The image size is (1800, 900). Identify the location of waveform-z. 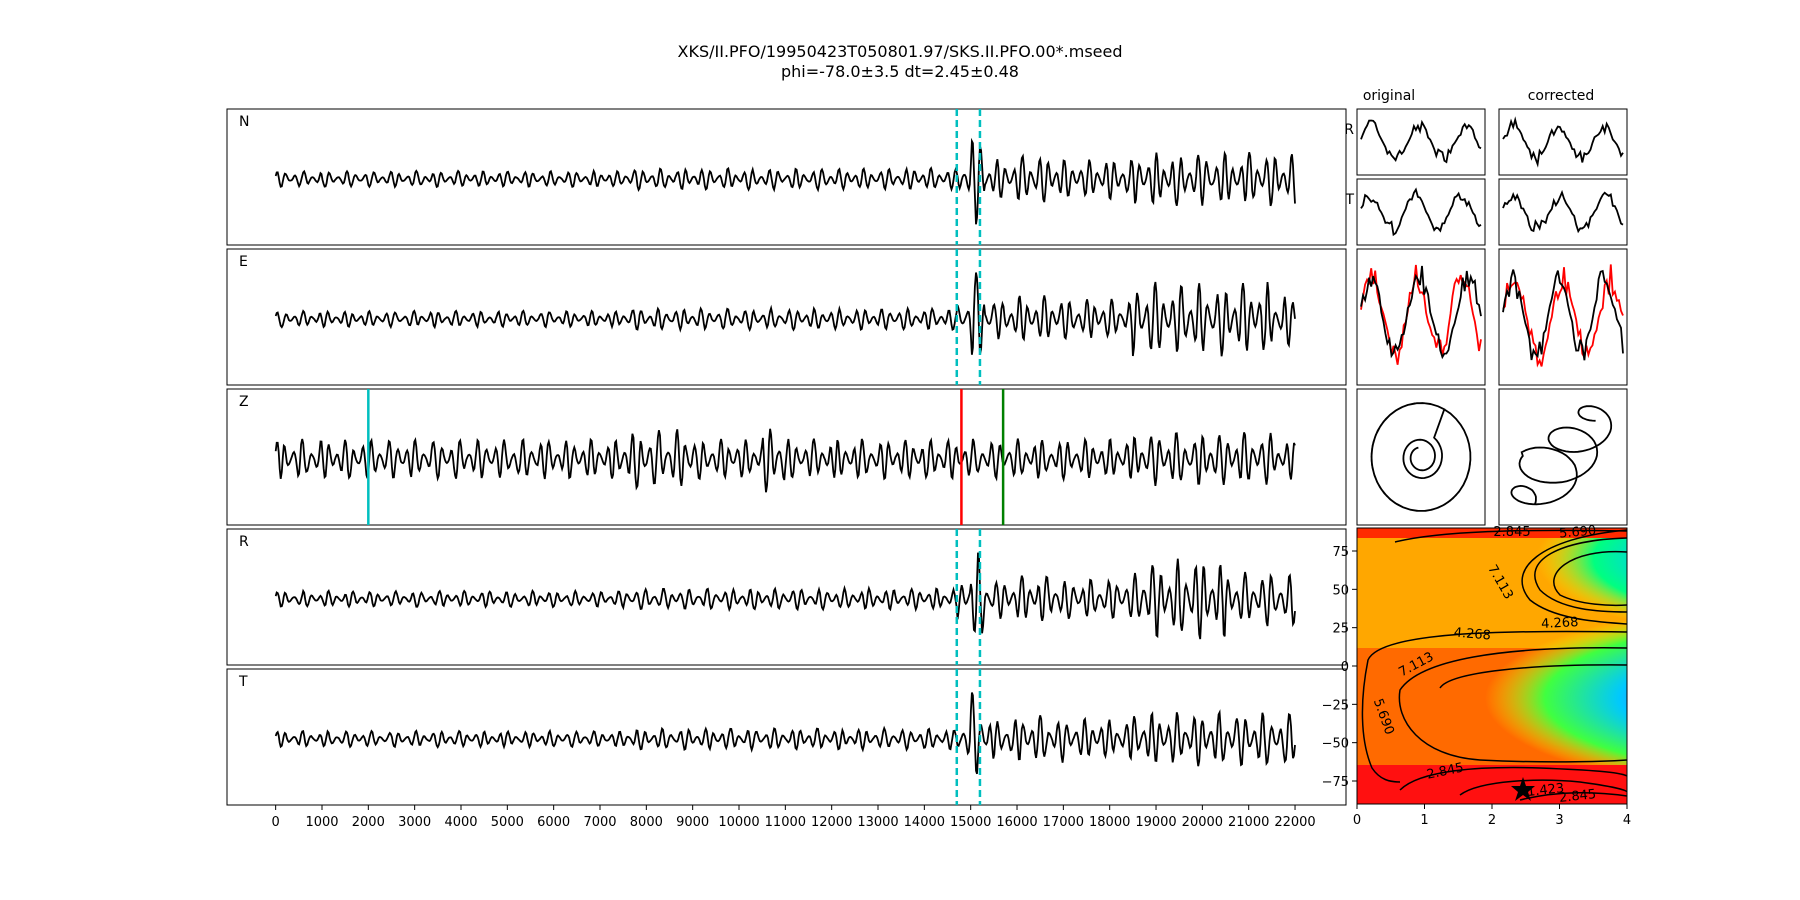
(785, 460).